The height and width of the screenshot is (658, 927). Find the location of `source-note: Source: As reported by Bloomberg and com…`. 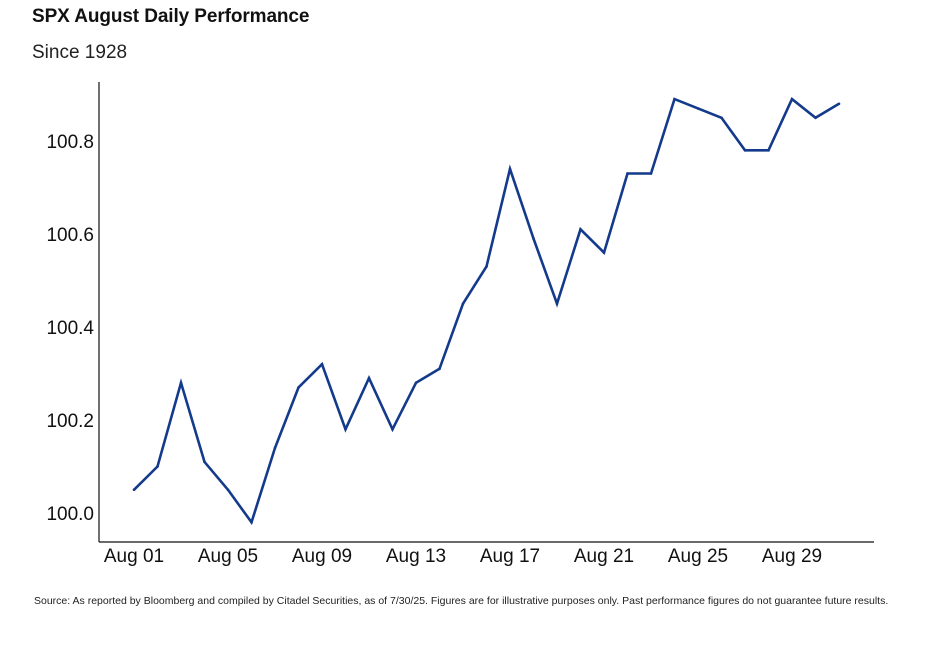

source-note: Source: As reported by Bloomberg and com… is located at coordinates (461, 601).